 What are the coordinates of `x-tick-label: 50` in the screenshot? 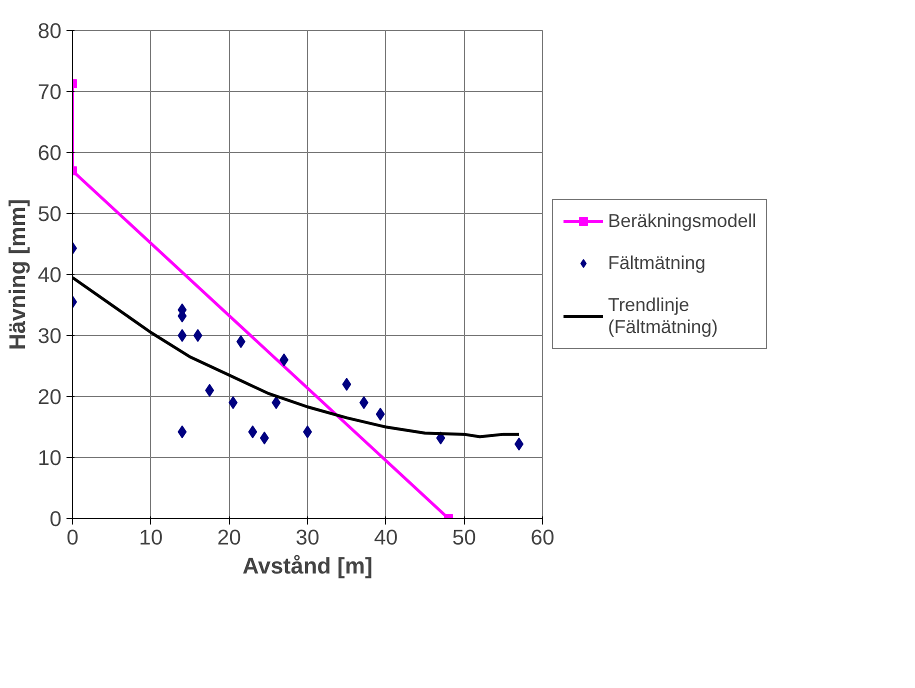 It's located at (464, 538).